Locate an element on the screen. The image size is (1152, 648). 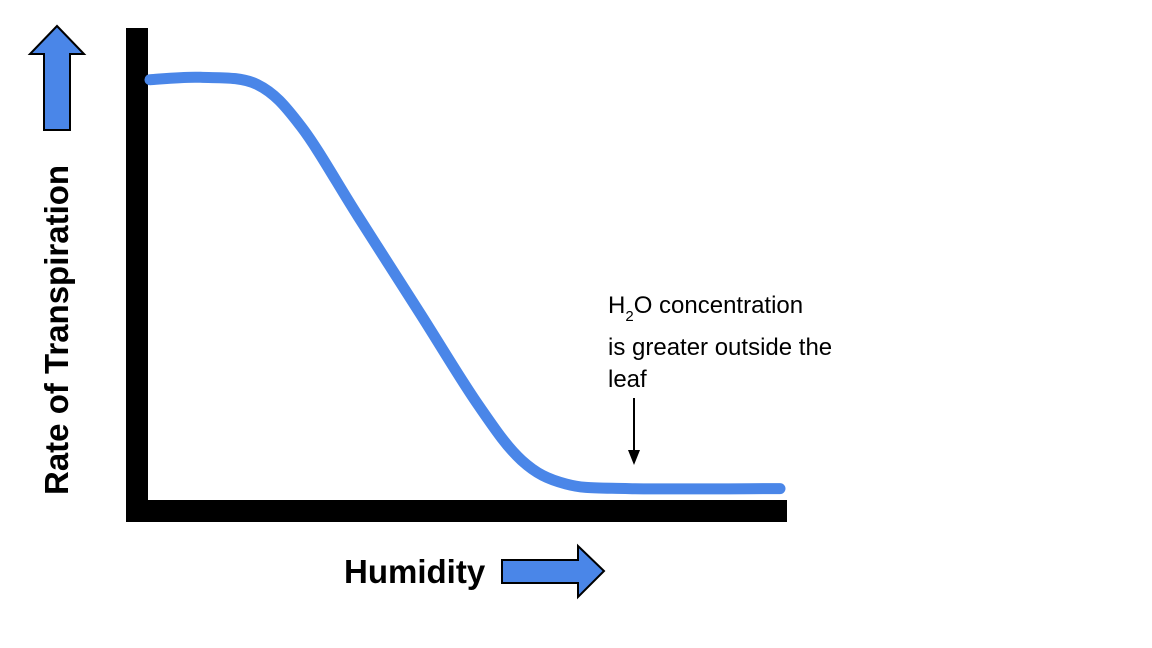
x-axis-label: Humidity is located at coordinates (415, 571).